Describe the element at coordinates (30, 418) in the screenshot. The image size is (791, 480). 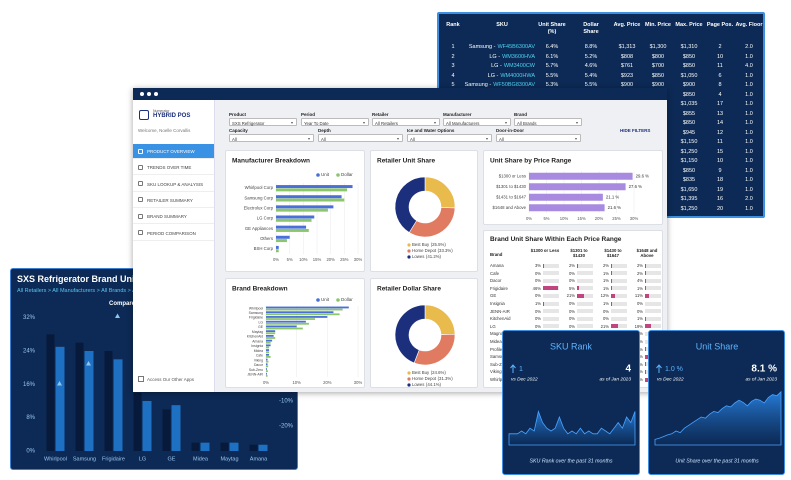
I see `y-tick-label: 8%` at that location.